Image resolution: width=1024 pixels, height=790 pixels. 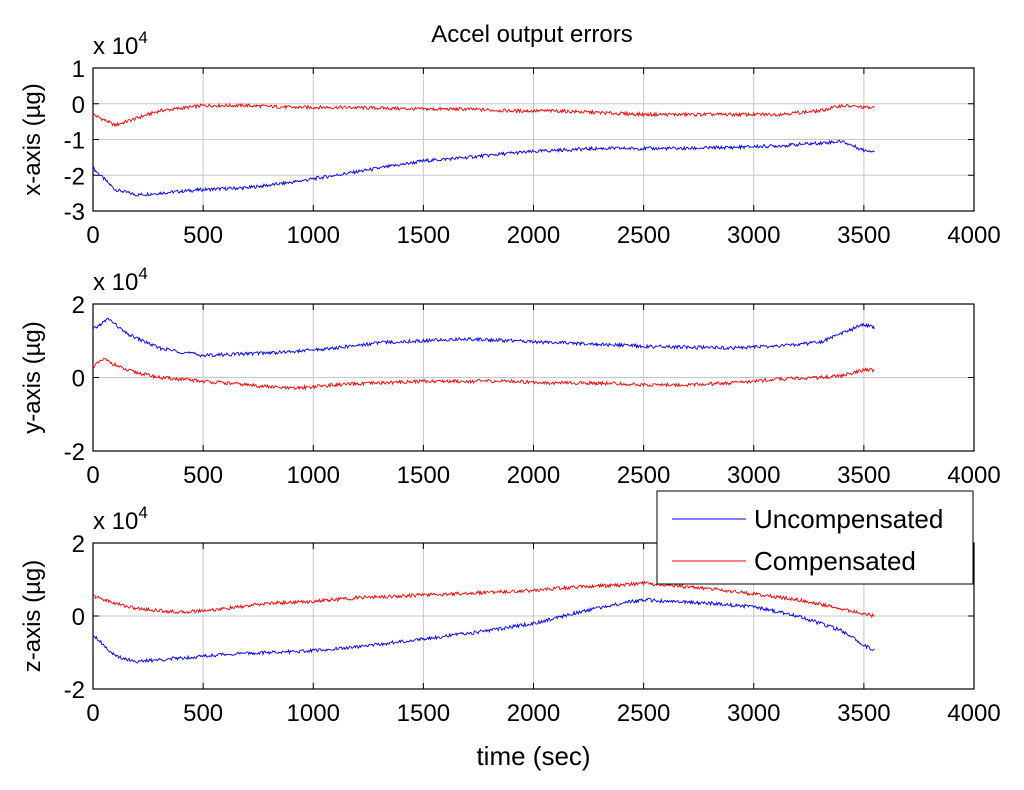 I want to click on legend-label-compensated: Compensated, so click(x=835, y=561).